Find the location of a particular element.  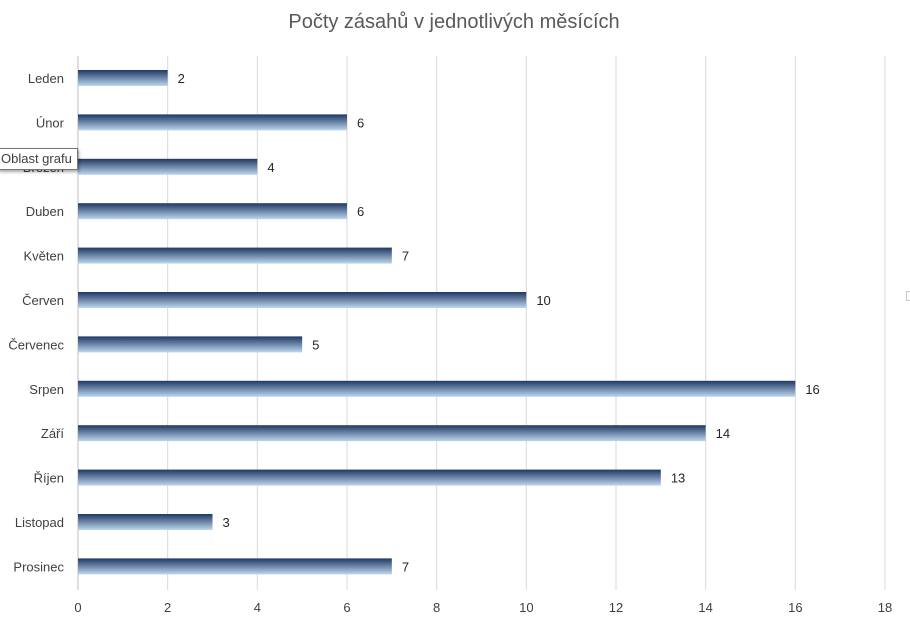

x-tick-label: 4 is located at coordinates (257, 607).